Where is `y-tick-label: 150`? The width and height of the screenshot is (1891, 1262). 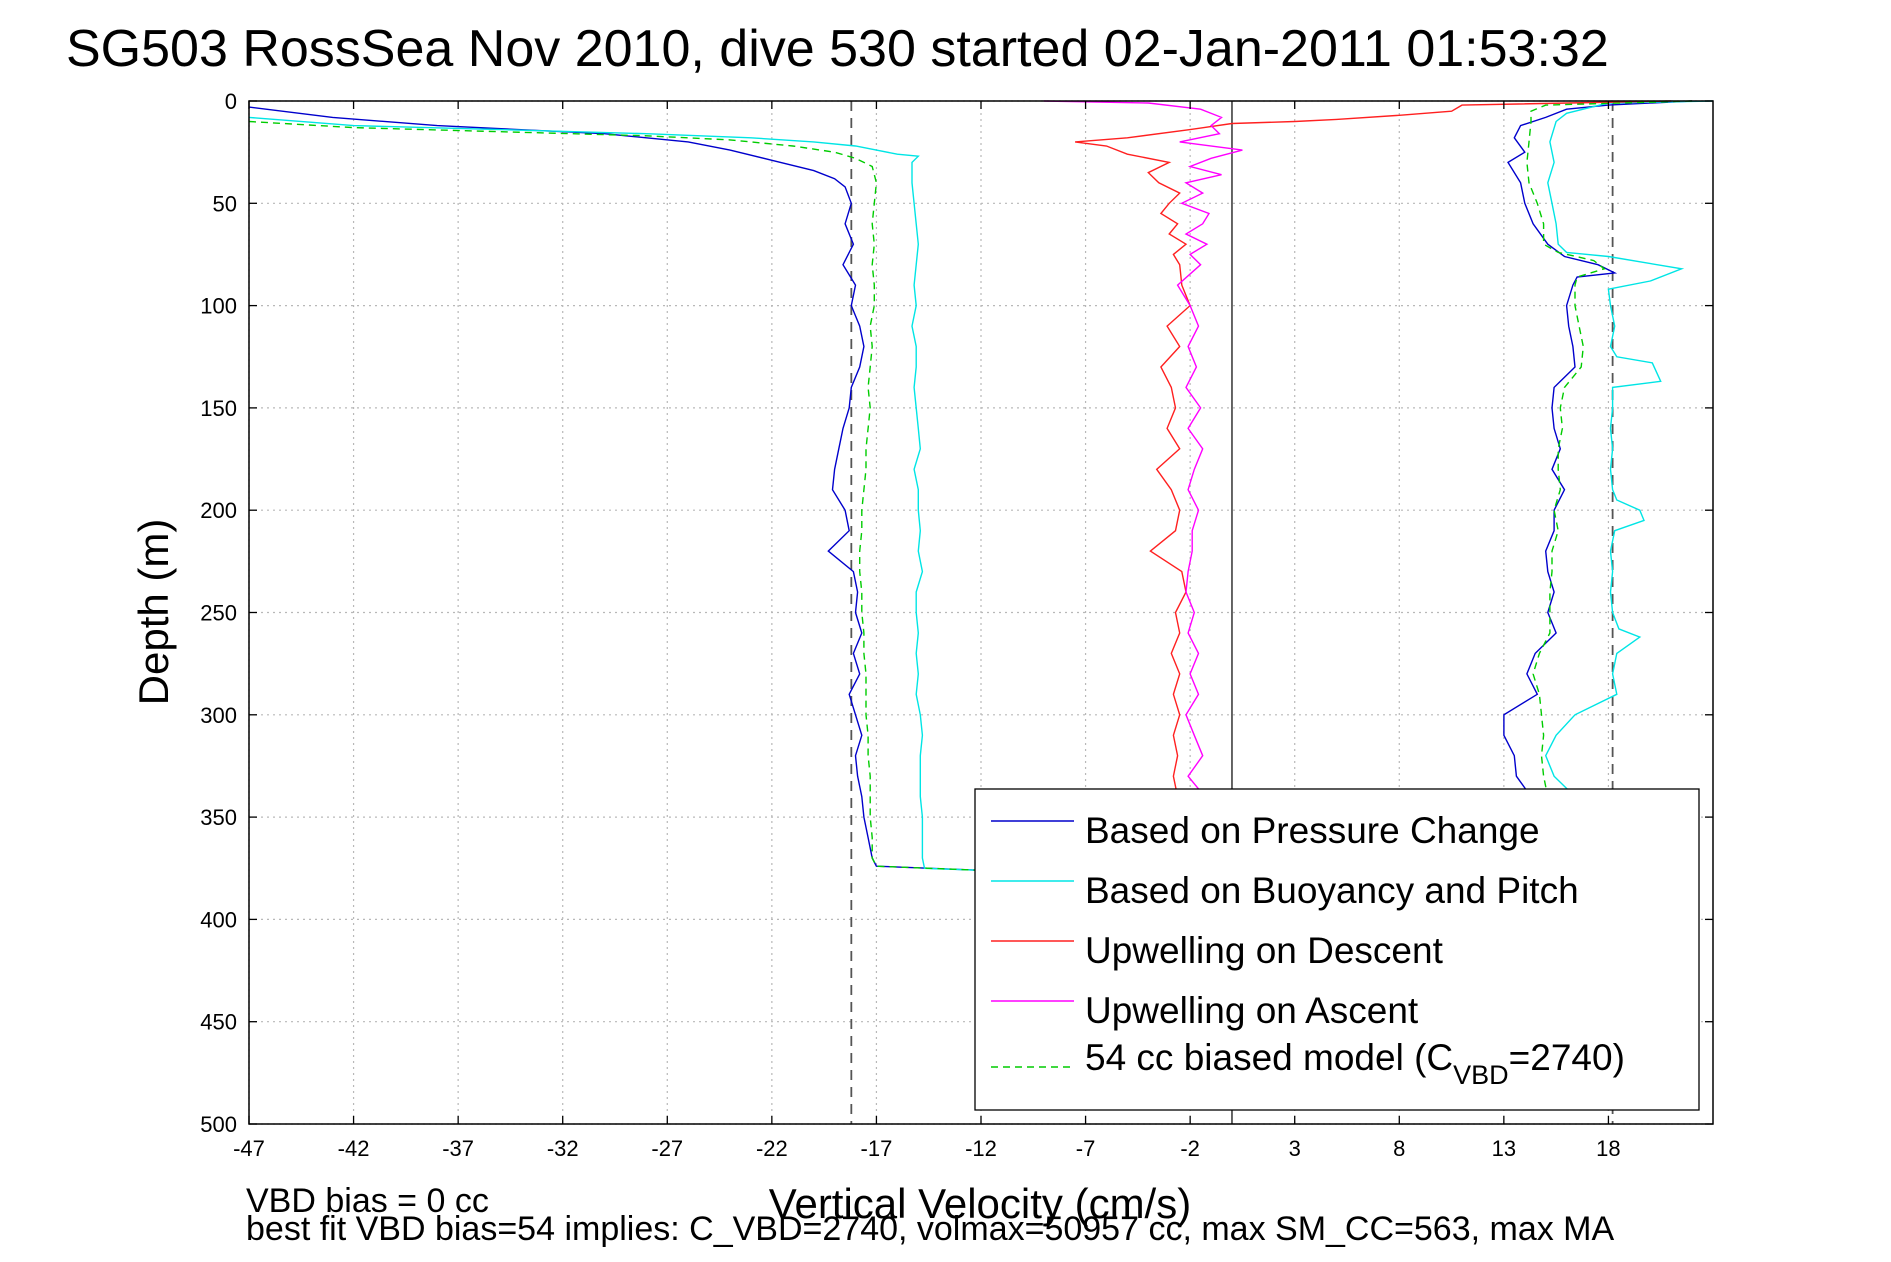
y-tick-label: 150 is located at coordinates (218, 408).